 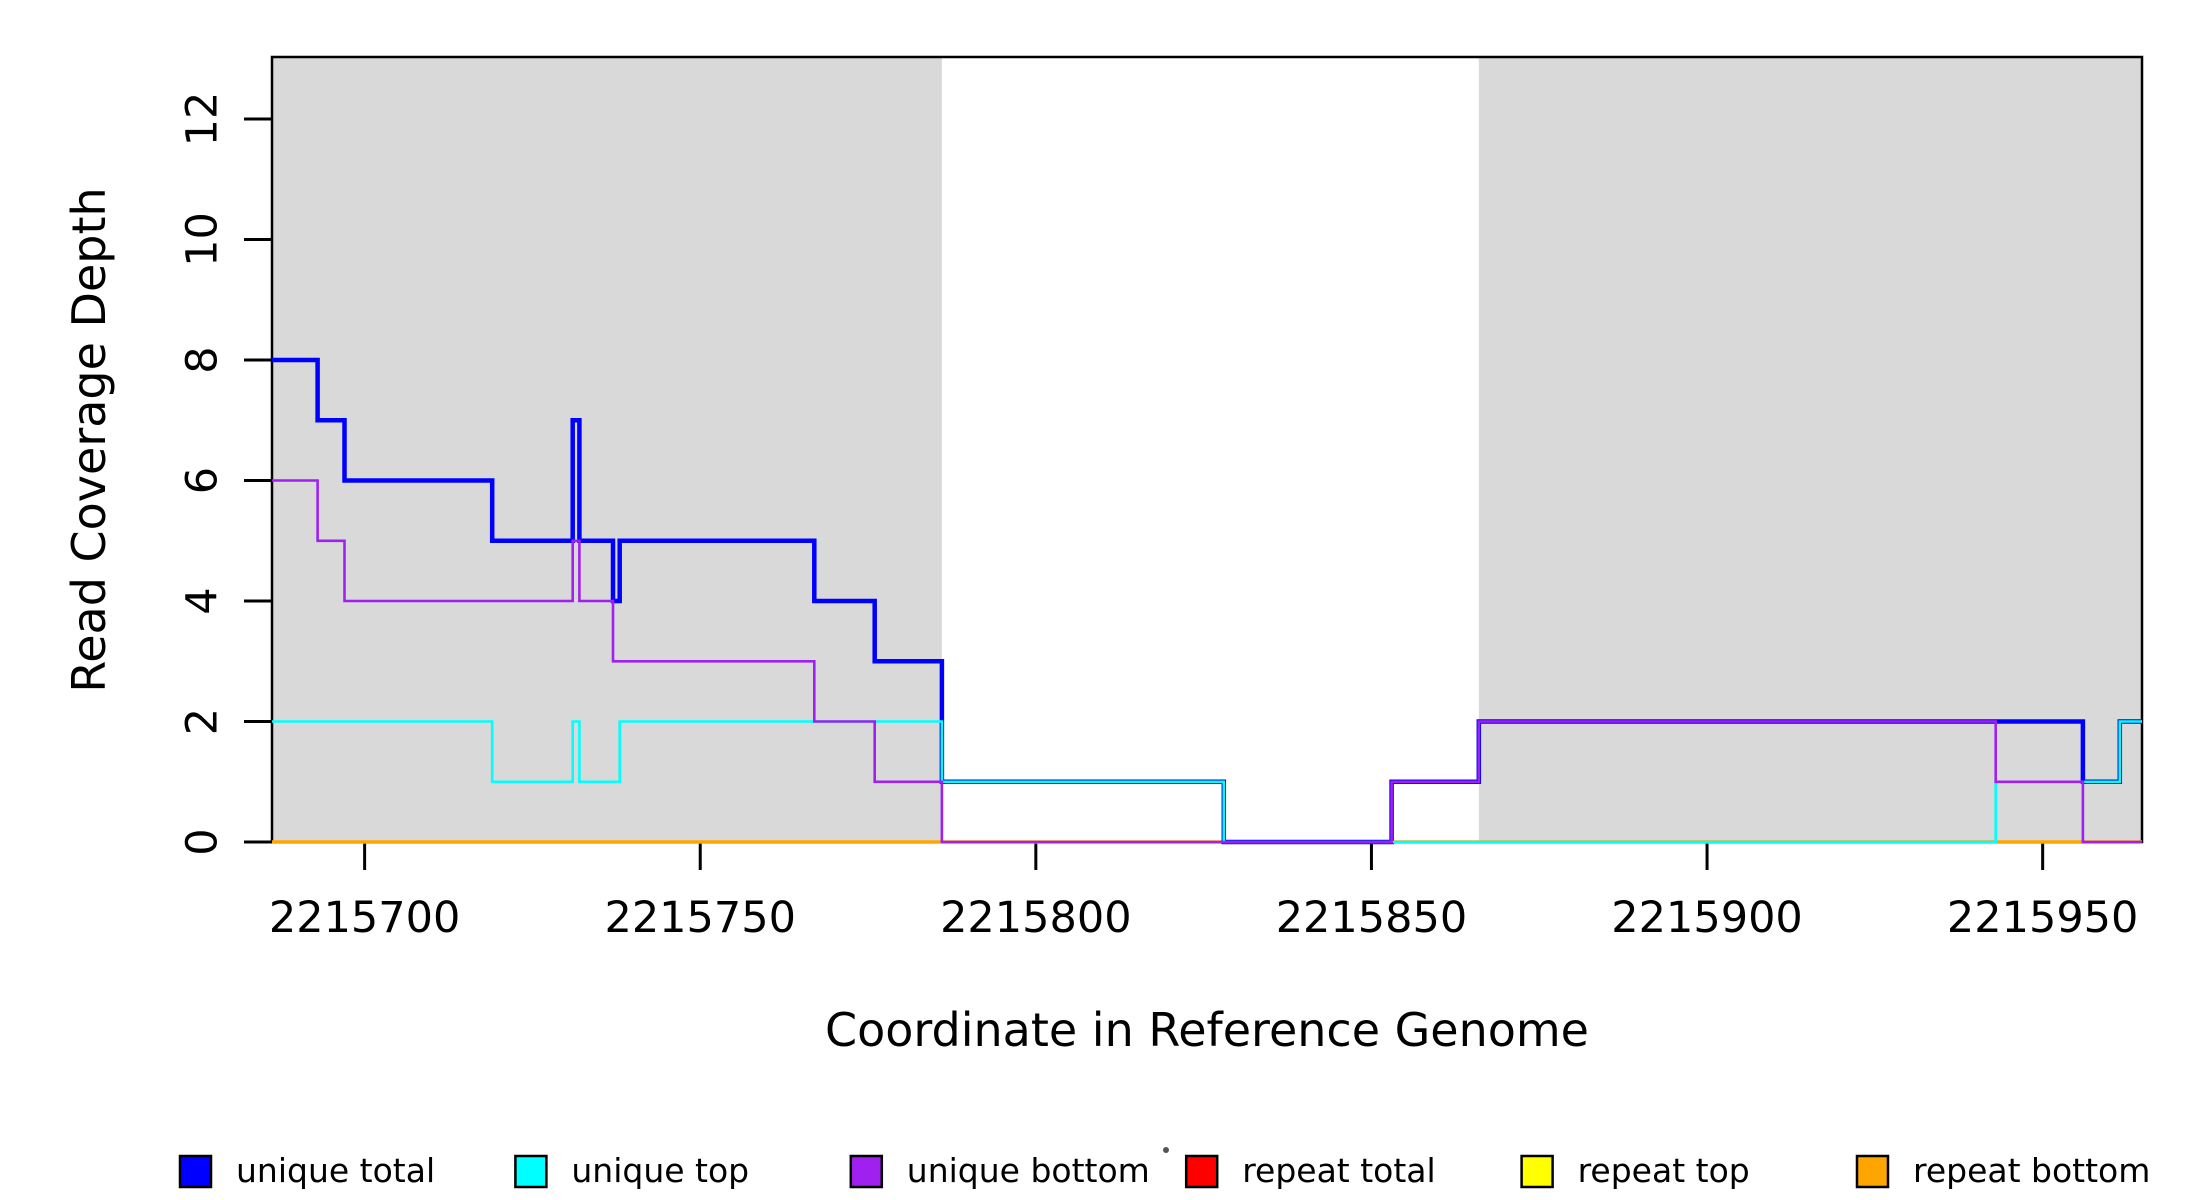 I want to click on legend-item-unique-total: unique total, so click(x=306, y=1170).